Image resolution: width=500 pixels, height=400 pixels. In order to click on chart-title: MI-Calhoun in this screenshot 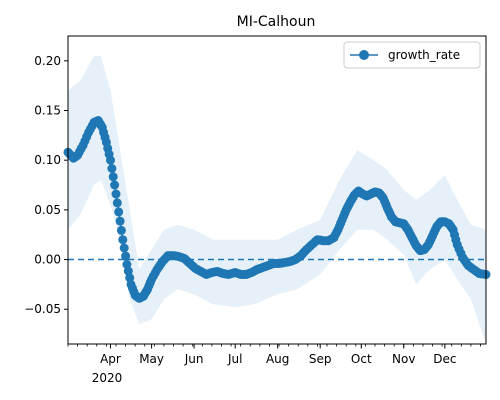, I will do `click(276, 22)`.